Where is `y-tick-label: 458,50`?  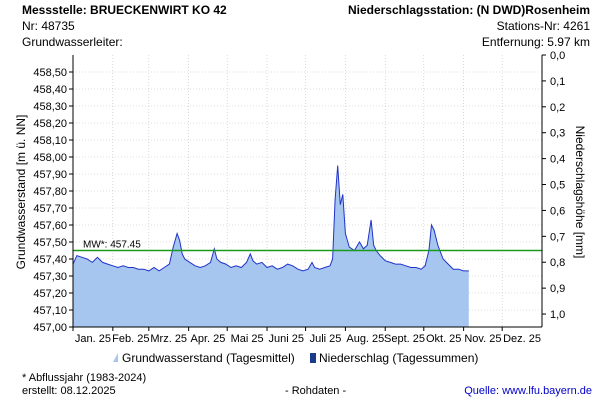 y-tick-label: 458,50 is located at coordinates (50, 73).